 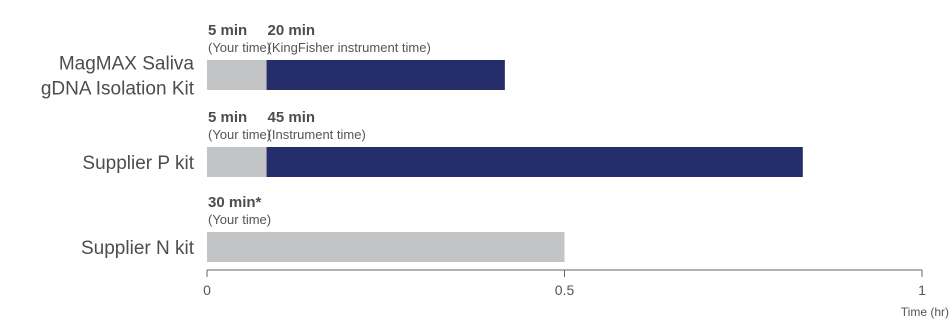 What do you see at coordinates (922, 290) in the screenshot?
I see `x-tick-label: 1` at bounding box center [922, 290].